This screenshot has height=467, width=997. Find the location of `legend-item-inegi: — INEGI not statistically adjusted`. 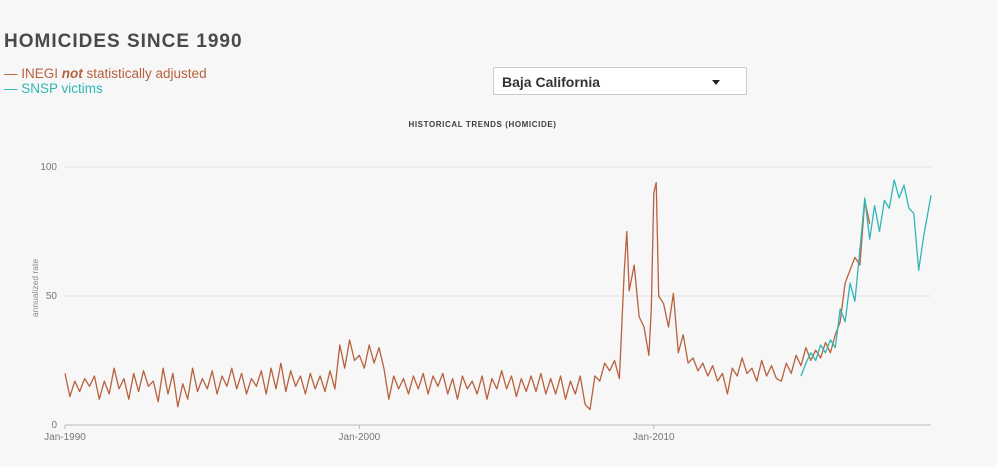

legend-item-inegi: — INEGI not statistically adjusted is located at coordinates (105, 73).